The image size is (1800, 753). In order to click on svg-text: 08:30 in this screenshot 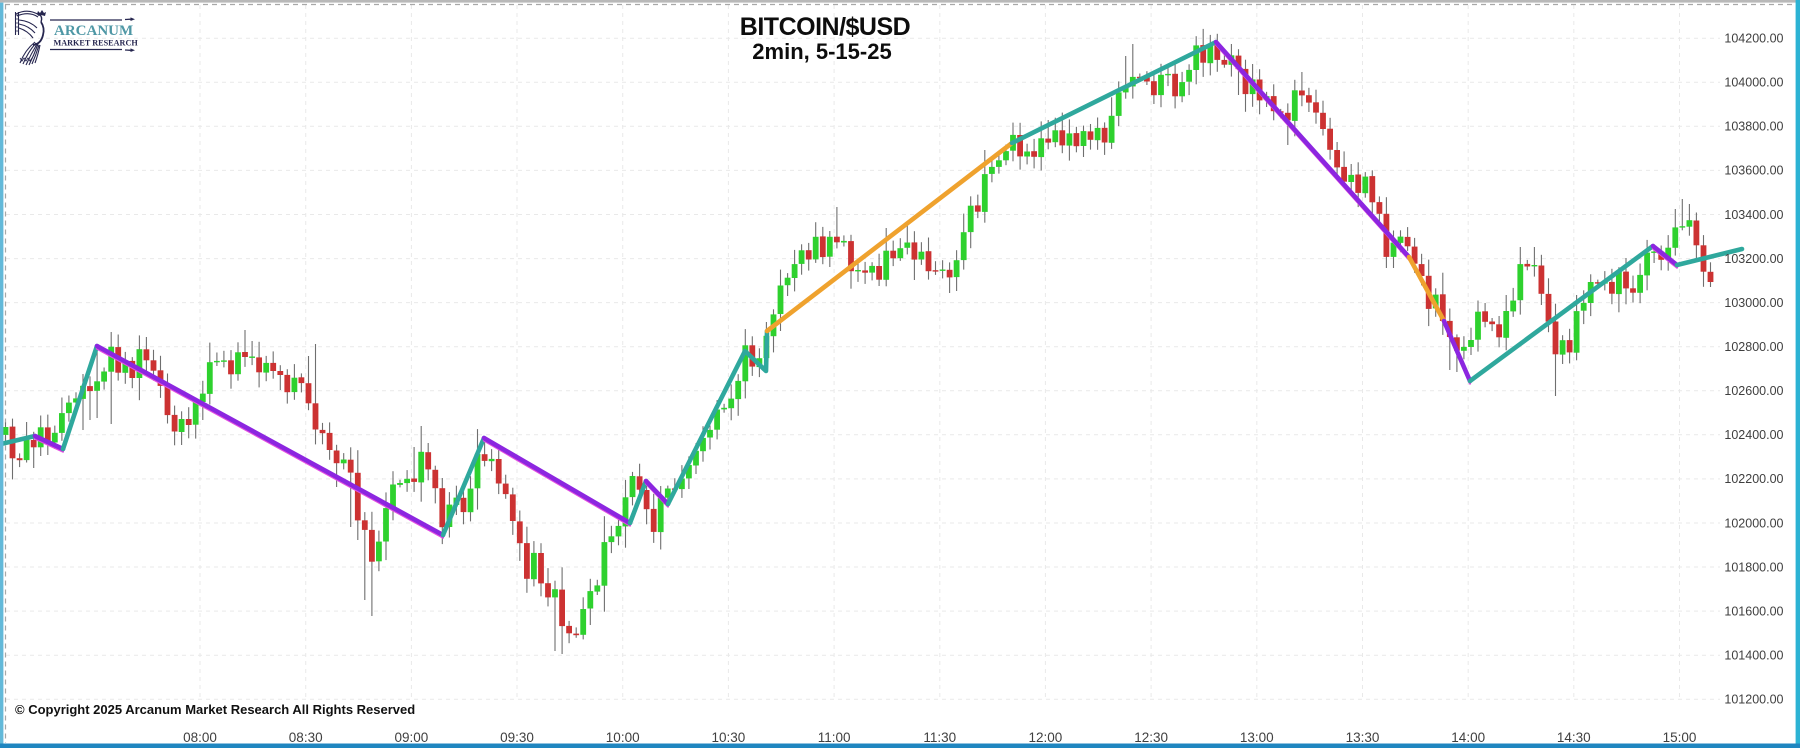, I will do `click(306, 737)`.